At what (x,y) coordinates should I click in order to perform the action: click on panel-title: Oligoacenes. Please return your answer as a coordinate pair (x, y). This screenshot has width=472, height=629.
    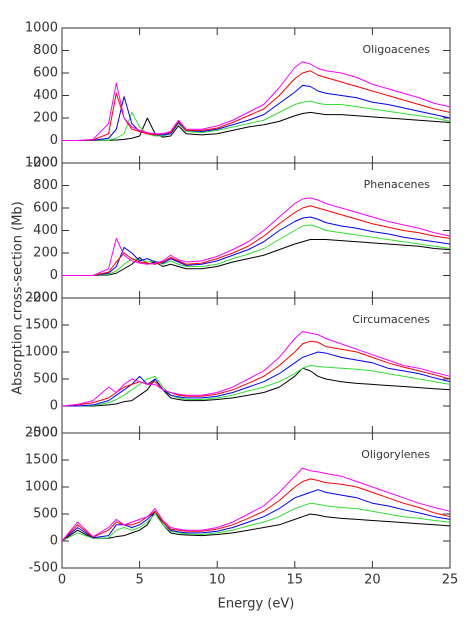
    Looking at the image, I should click on (396, 49).